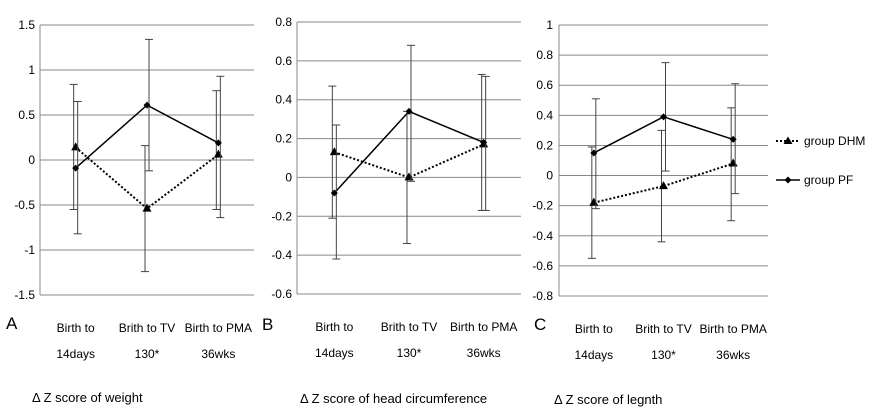  I want to click on legend-label-pf: group PF, so click(828, 180).